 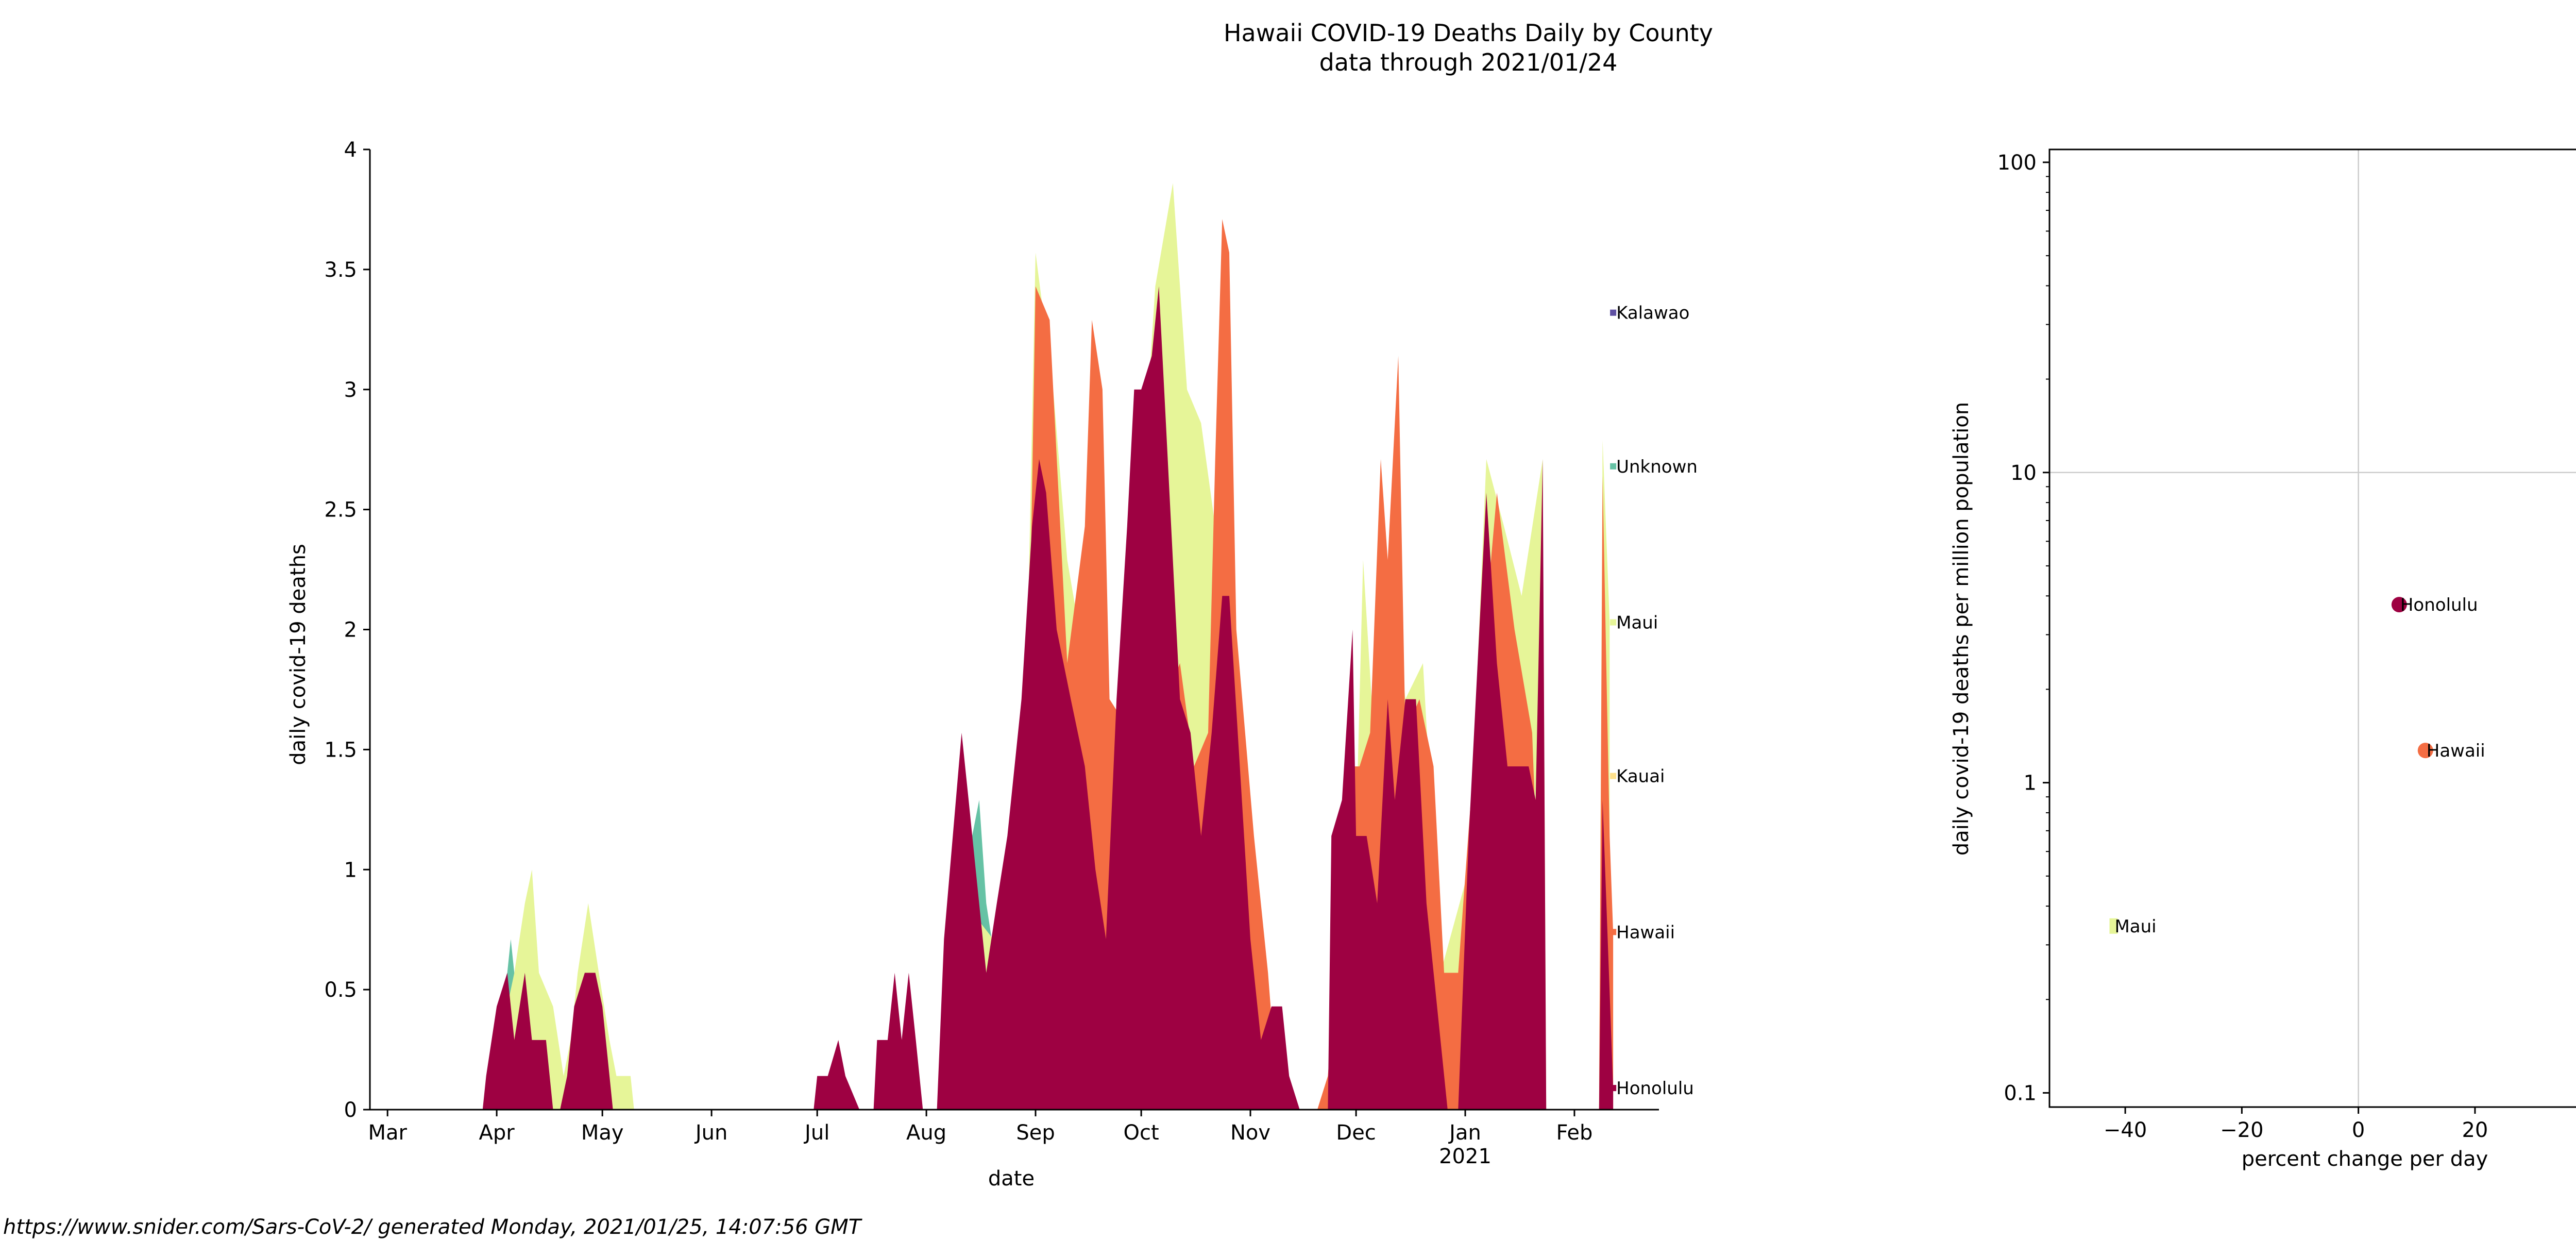 What do you see at coordinates (1250, 1133) in the screenshot?
I see `left-x-tick-label: Nov` at bounding box center [1250, 1133].